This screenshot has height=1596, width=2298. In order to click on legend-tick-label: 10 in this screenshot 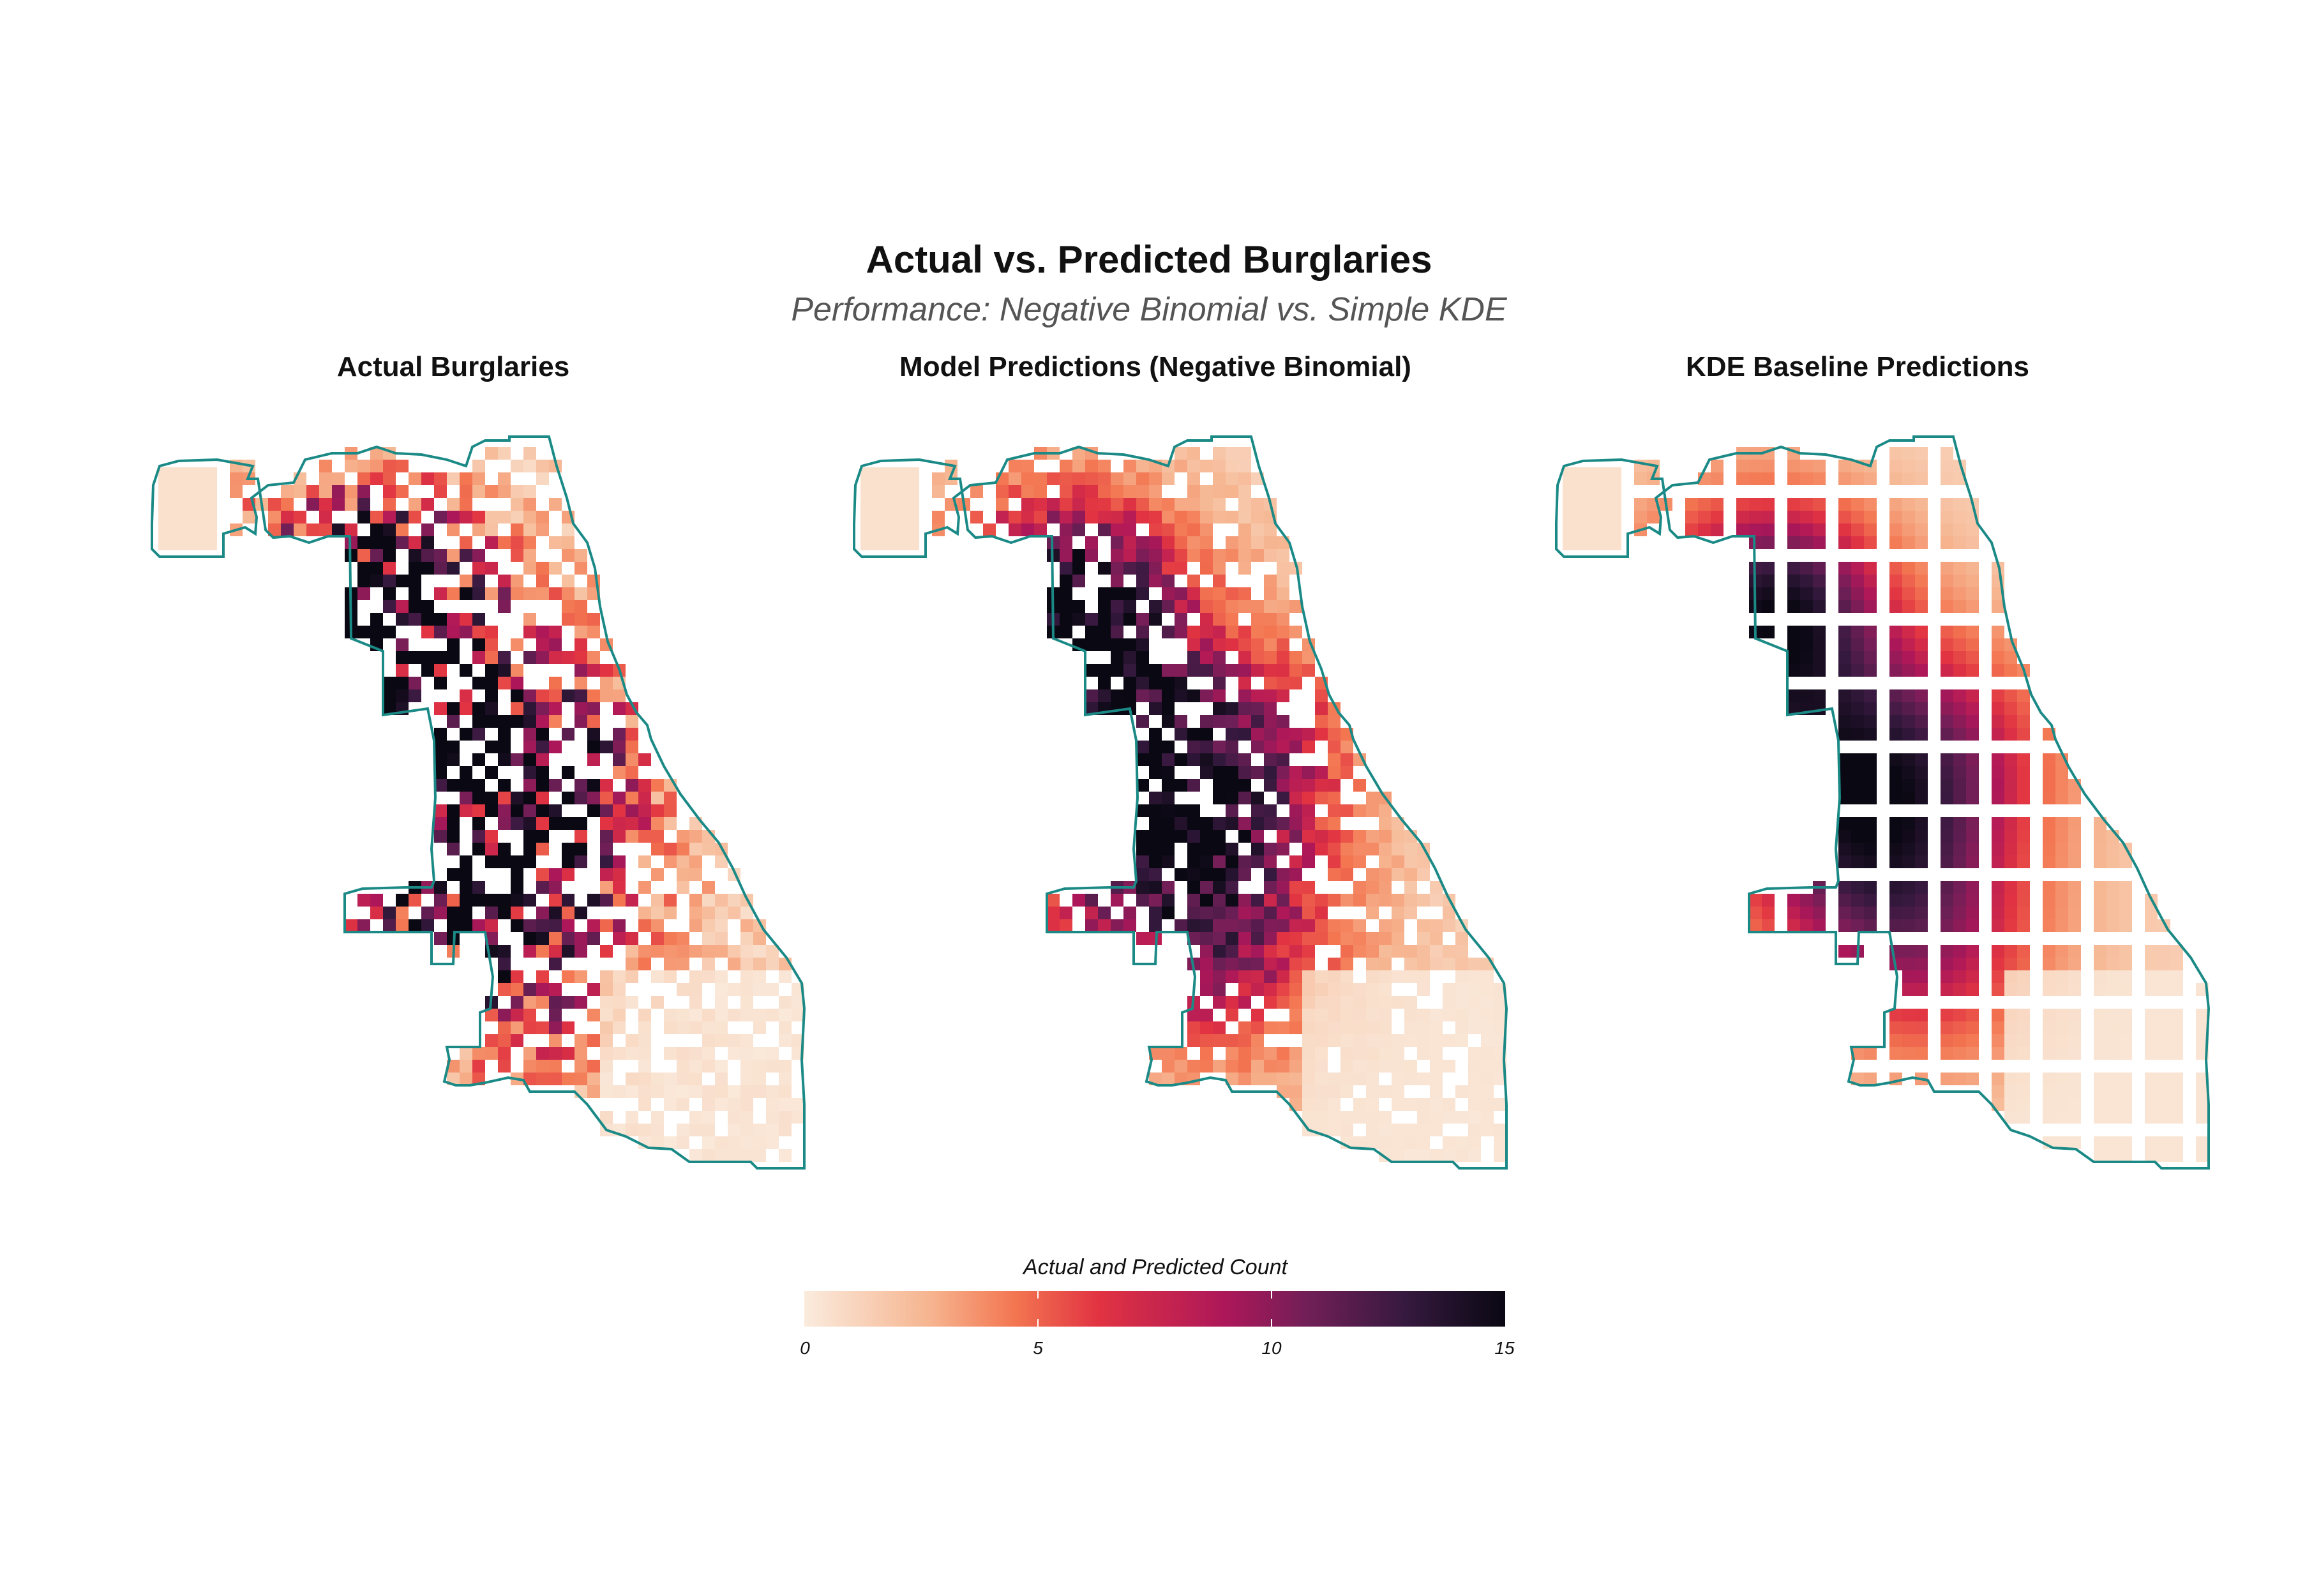, I will do `click(1271, 1348)`.